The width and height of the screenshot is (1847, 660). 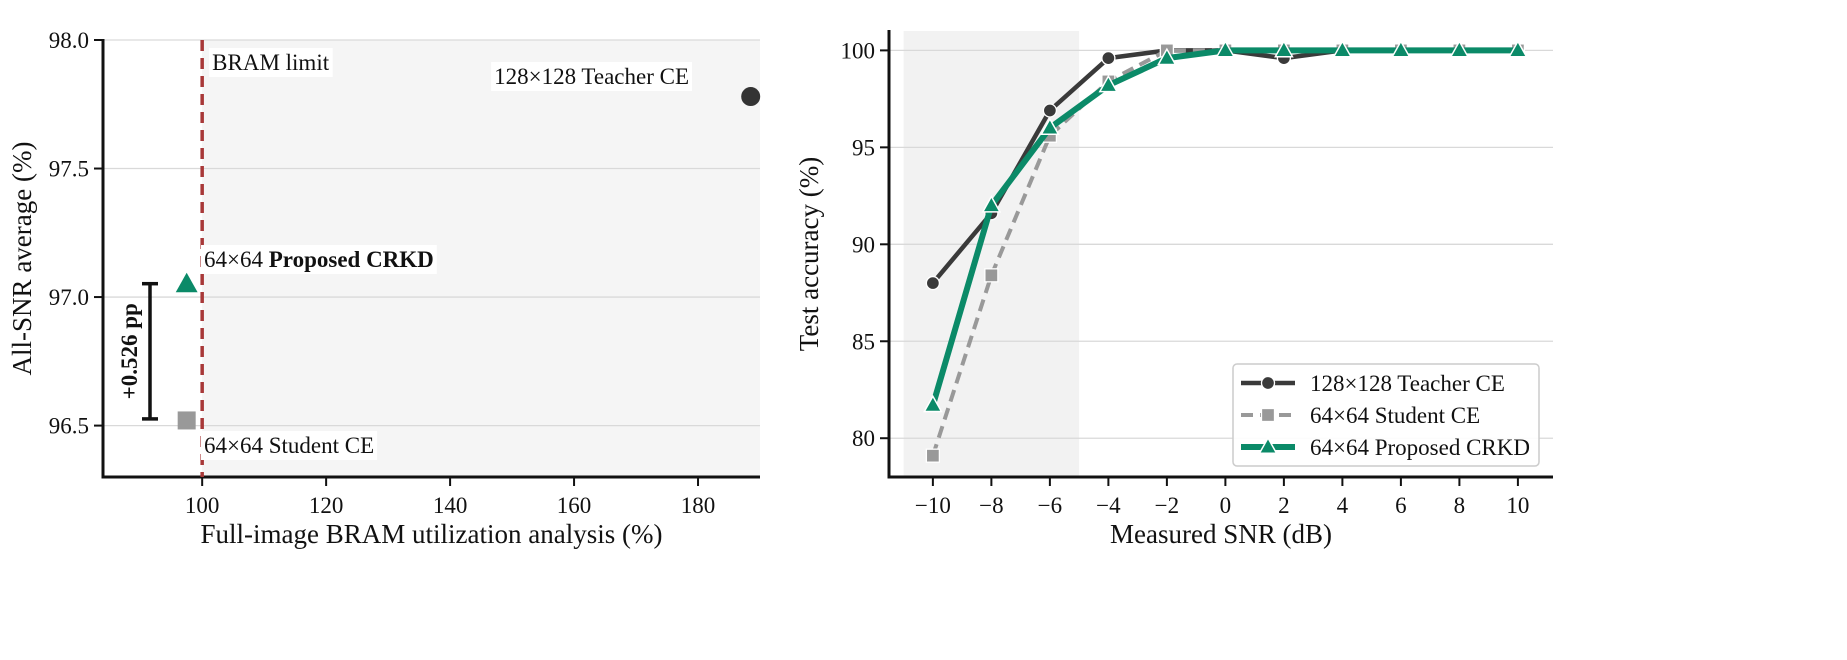 What do you see at coordinates (186, 282) in the screenshot?
I see `proposed-crkd-point` at bounding box center [186, 282].